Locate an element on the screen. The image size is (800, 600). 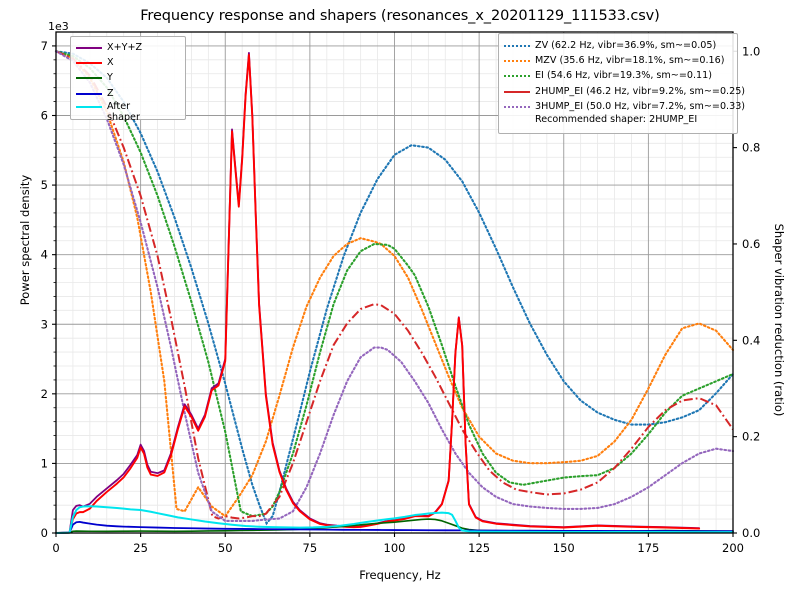
legend-series-item: X is located at coordinates (128, 62).